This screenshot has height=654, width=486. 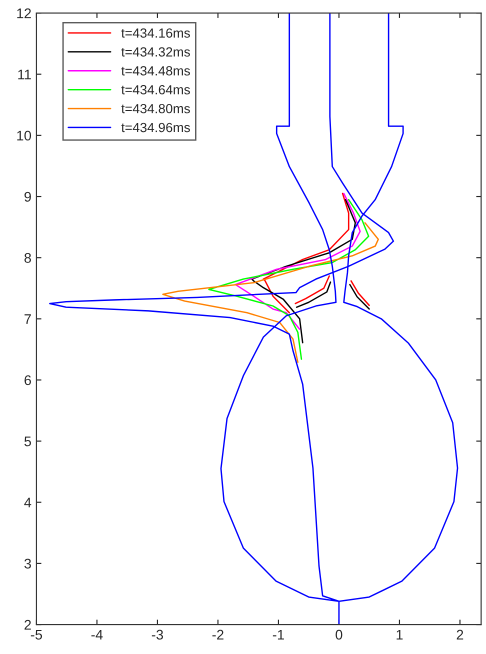 I want to click on y-tick-label: 10, so click(x=24, y=135).